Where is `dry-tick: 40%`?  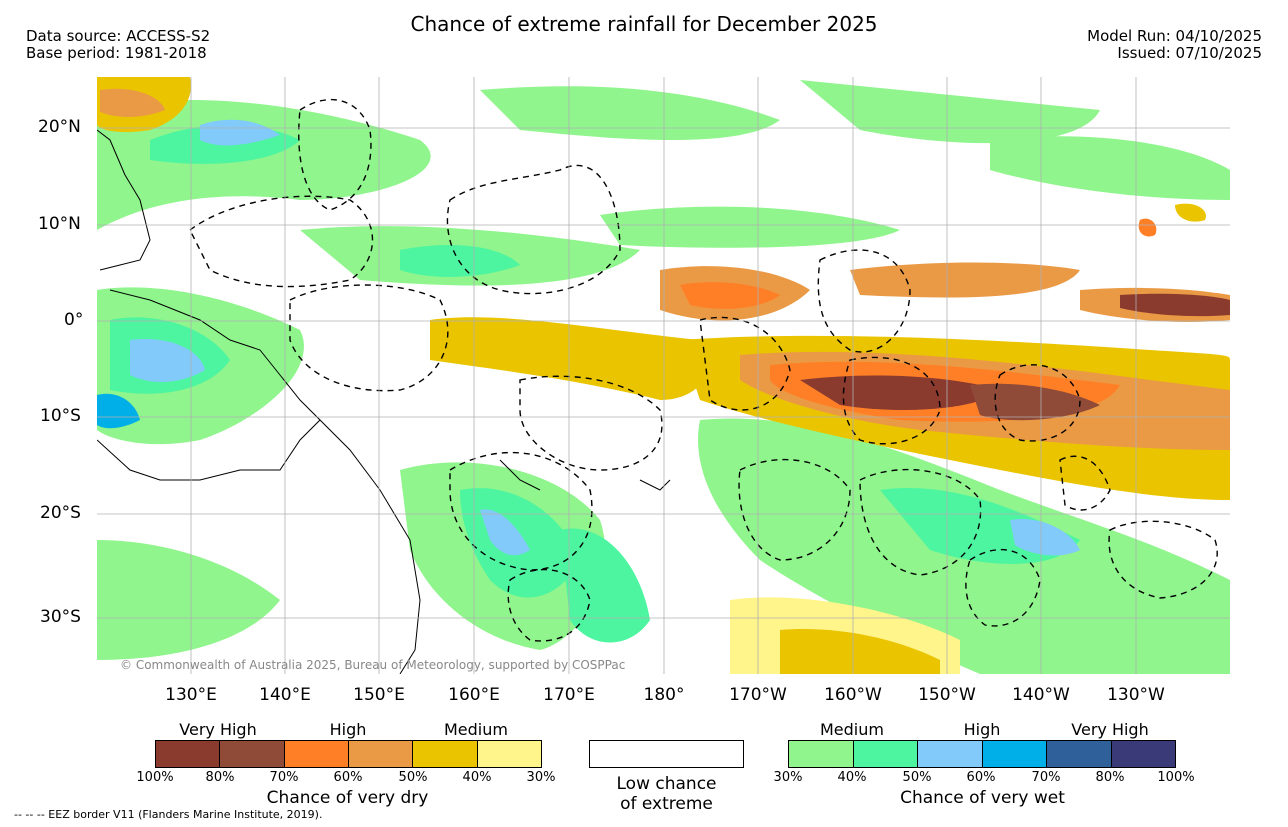
dry-tick: 40% is located at coordinates (477, 777).